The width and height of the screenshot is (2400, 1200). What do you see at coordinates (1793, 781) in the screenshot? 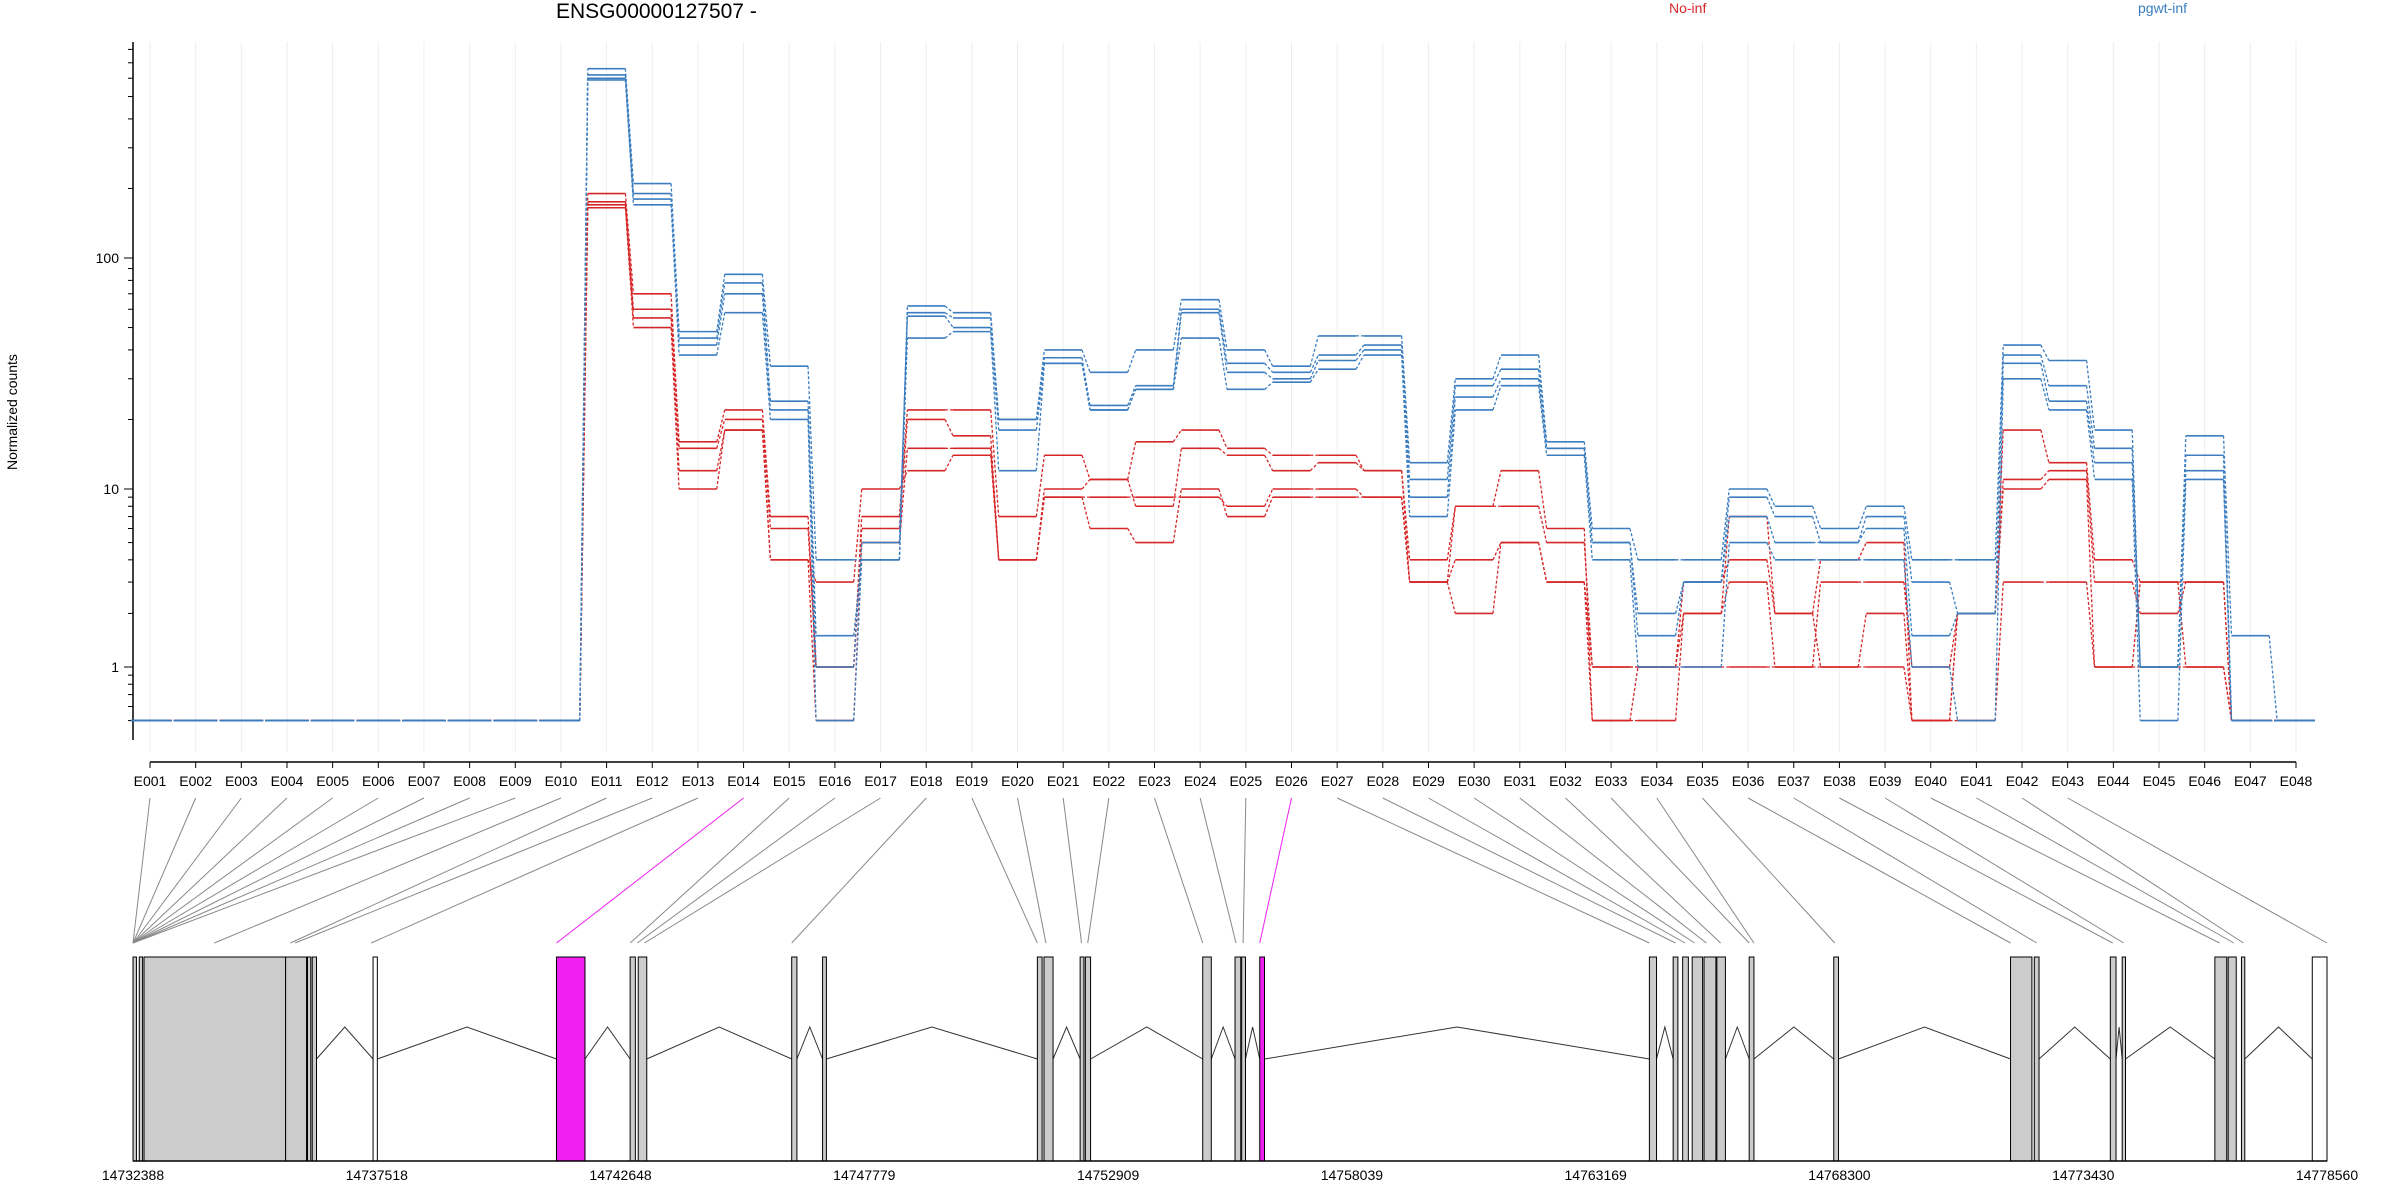
I see `x-tick-label: E037` at bounding box center [1793, 781].